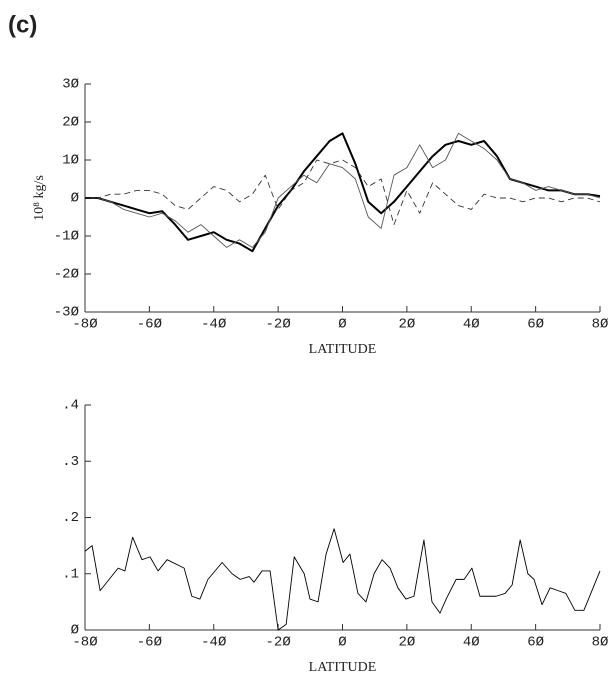 The height and width of the screenshot is (681, 614). I want to click on y-tick-label: -3Ø, so click(66, 313).